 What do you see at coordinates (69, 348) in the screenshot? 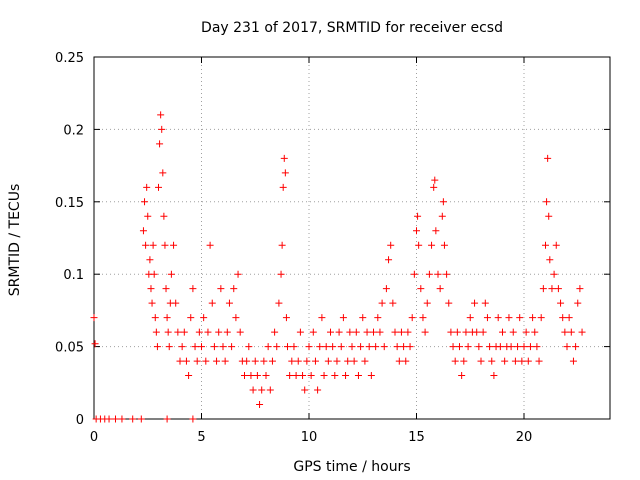
I see `y-tick-label: 0.05` at bounding box center [69, 348].